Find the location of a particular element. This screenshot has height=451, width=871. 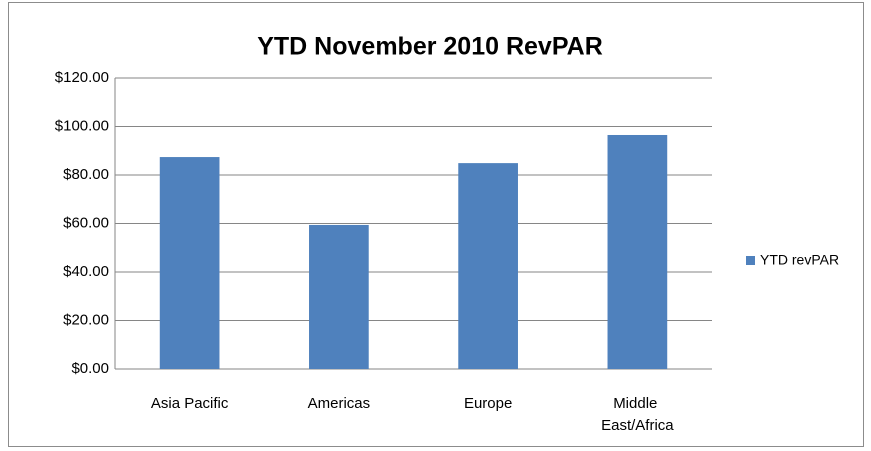

x-tick-label: Americas is located at coordinates (339, 403).